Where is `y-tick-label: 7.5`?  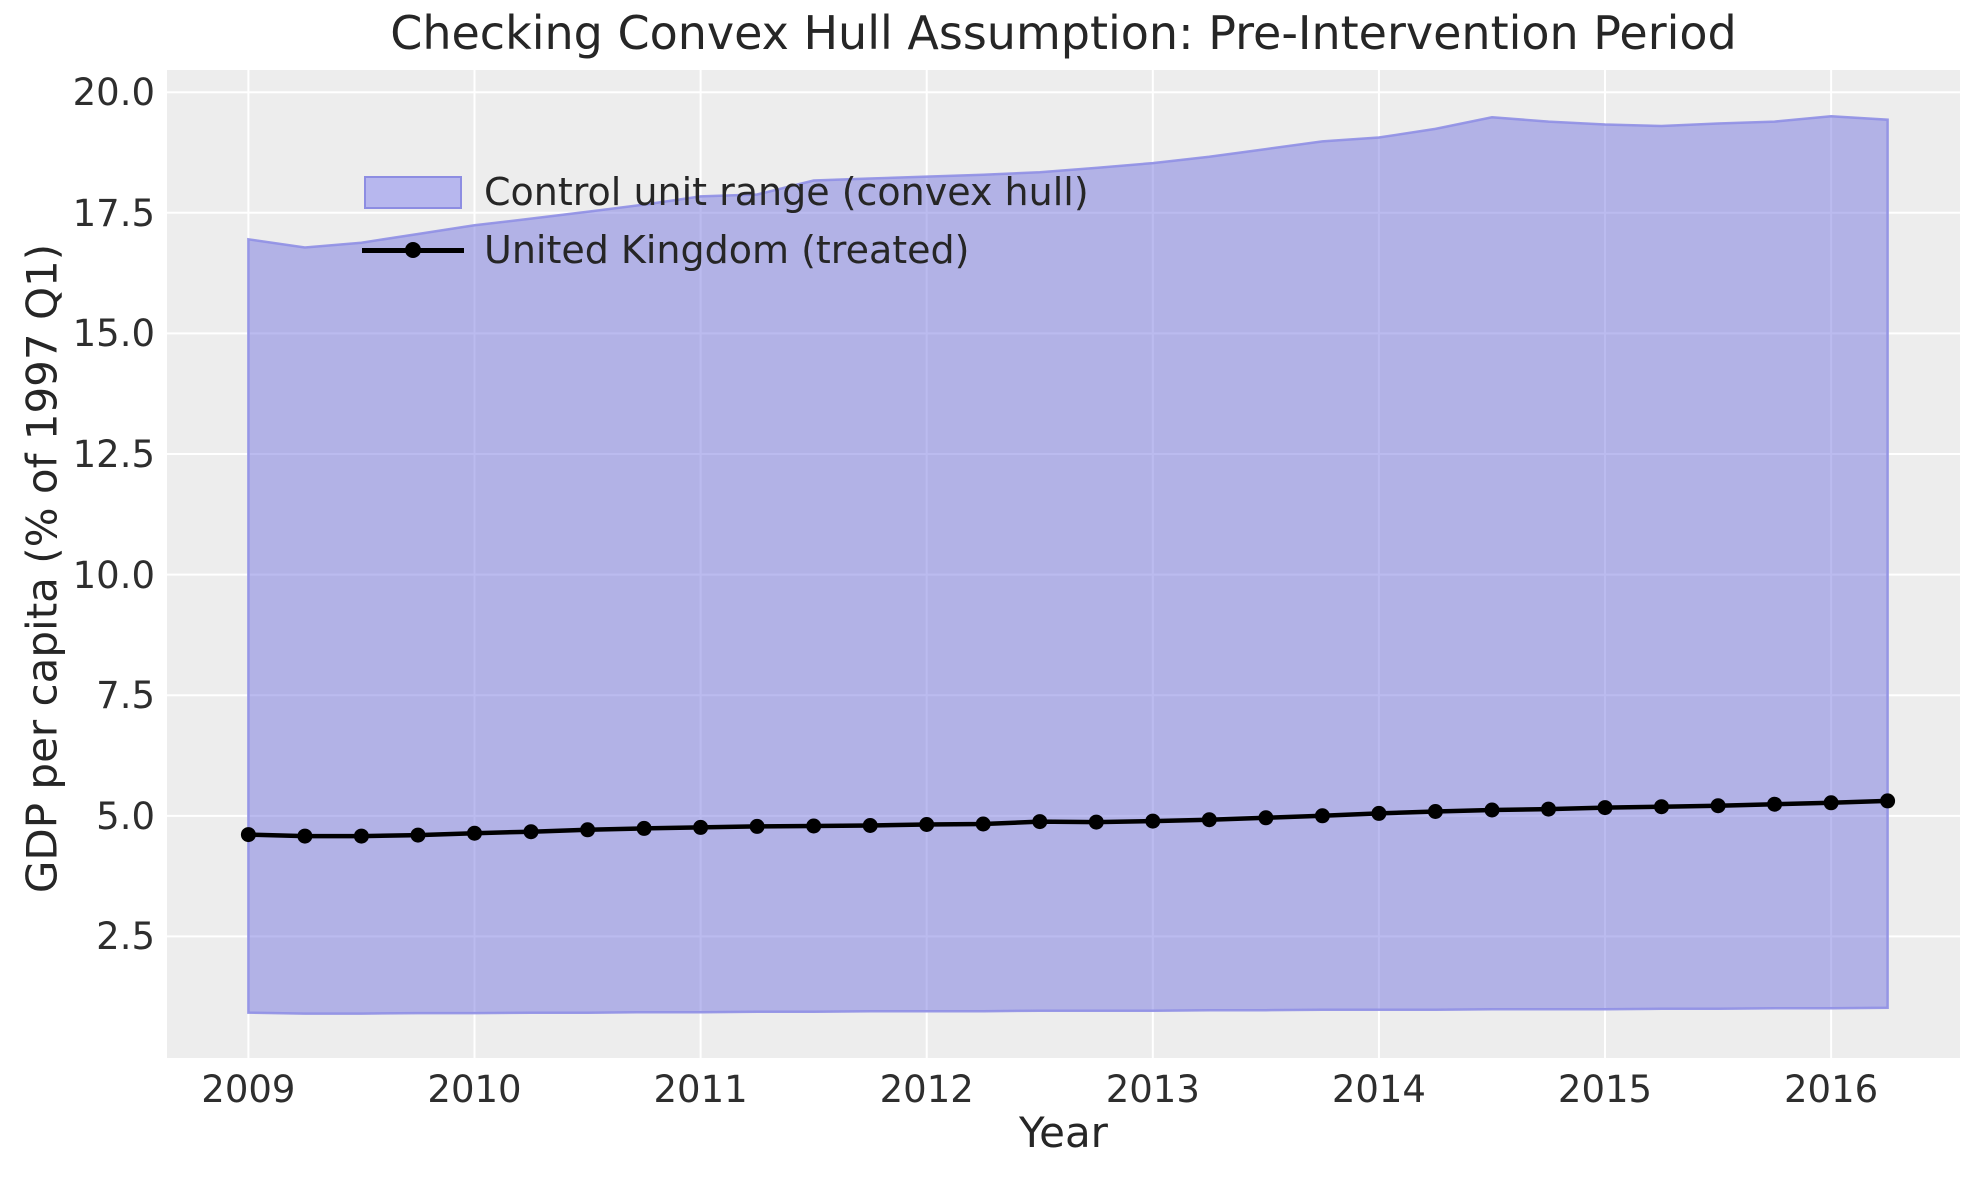
y-tick-label: 7.5 is located at coordinates (125, 696).